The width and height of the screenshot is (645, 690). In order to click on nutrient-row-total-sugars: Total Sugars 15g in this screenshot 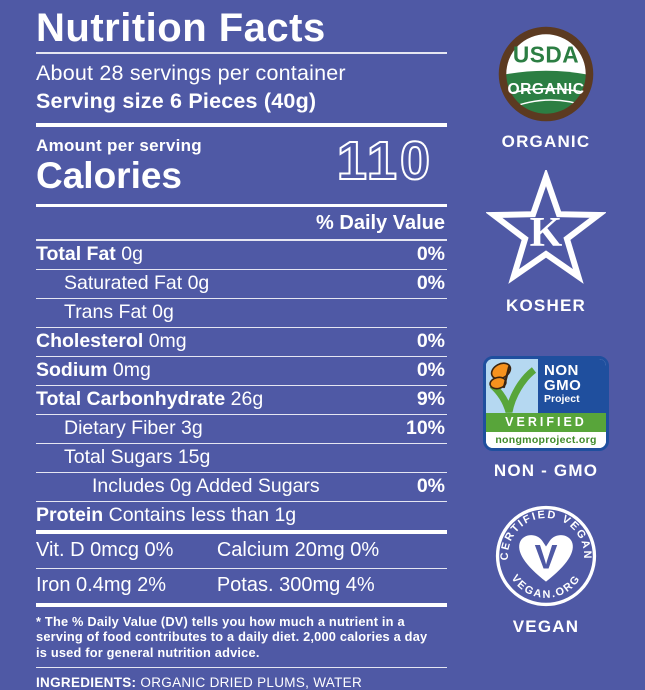, I will do `click(241, 458)`.